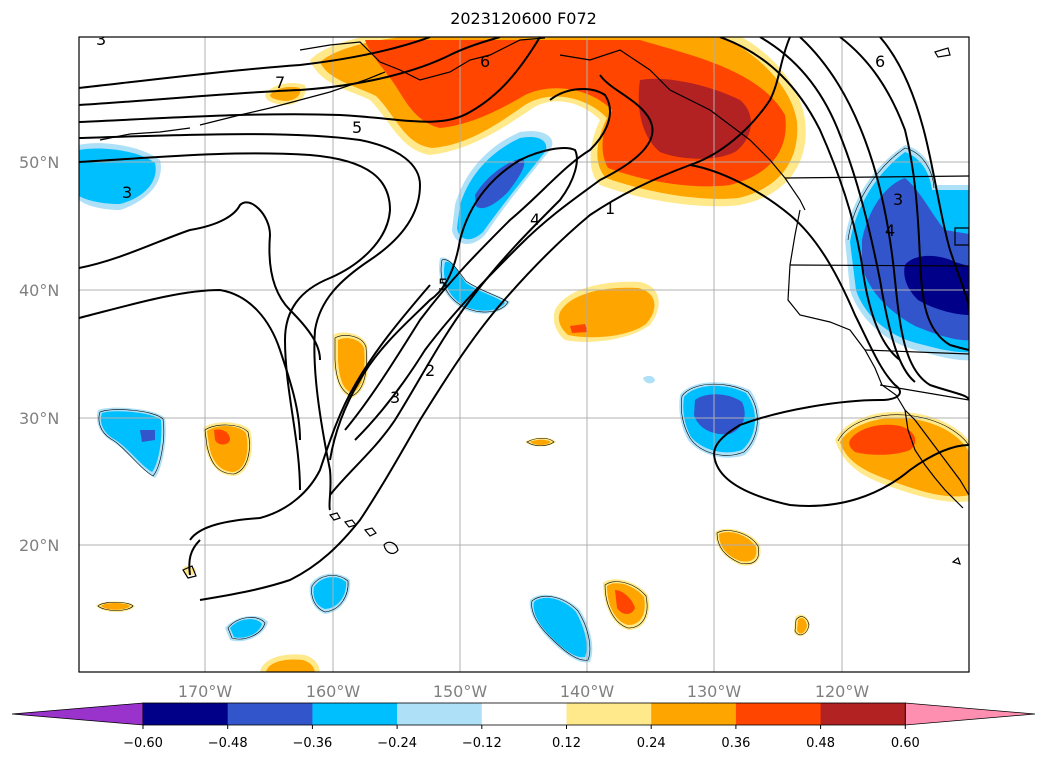 The height and width of the screenshot is (765, 1047). I want to click on contour-label: 2, so click(430, 370).